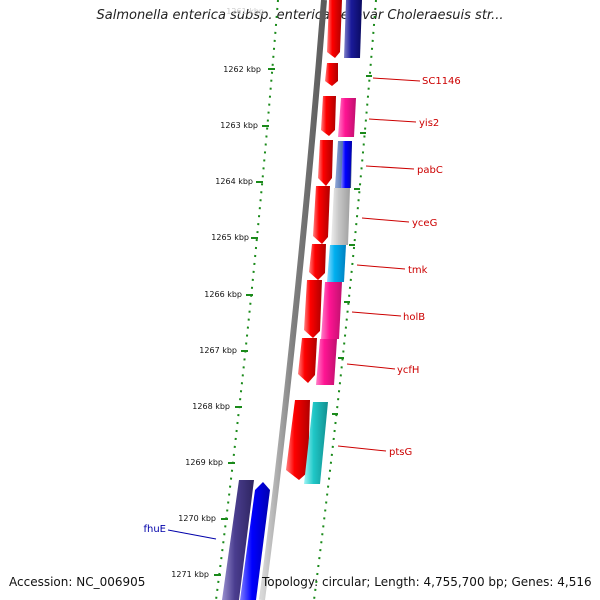 The width and height of the screenshot is (600, 600). What do you see at coordinates (424, 223) in the screenshot?
I see `gene-label-yceg: yceG` at bounding box center [424, 223].